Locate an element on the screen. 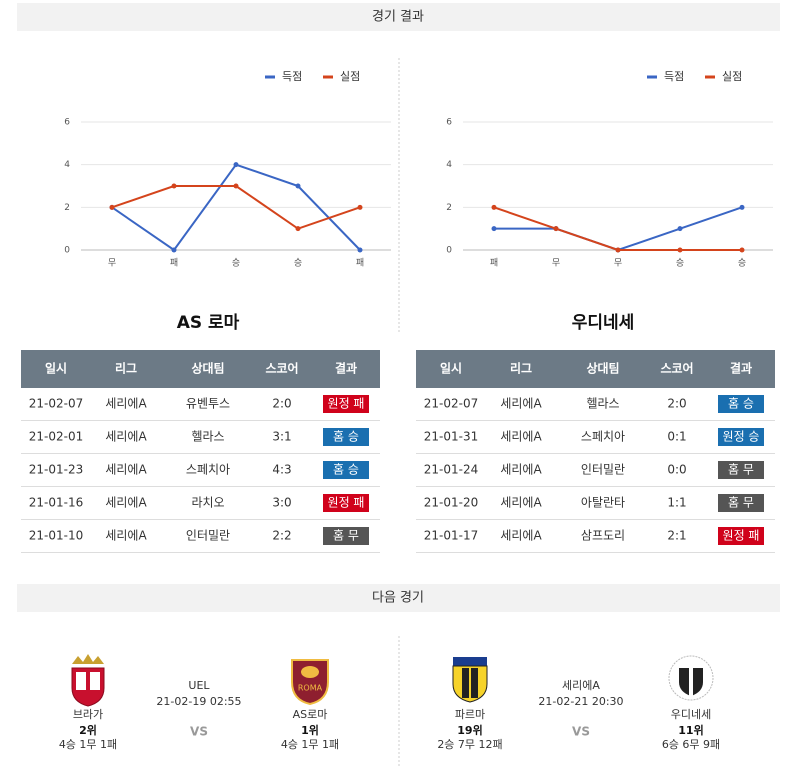 Image resolution: width=795 pixels, height=772 pixels. match-datetime: 21-02-19 02:55 is located at coordinates (198, 701).